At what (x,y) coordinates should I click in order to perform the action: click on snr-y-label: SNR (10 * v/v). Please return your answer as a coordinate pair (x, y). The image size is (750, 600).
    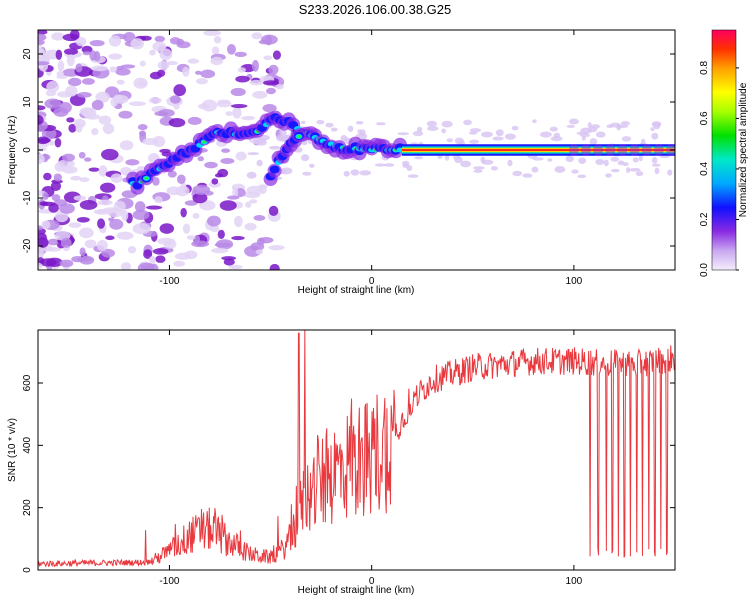
    Looking at the image, I should click on (12, 450).